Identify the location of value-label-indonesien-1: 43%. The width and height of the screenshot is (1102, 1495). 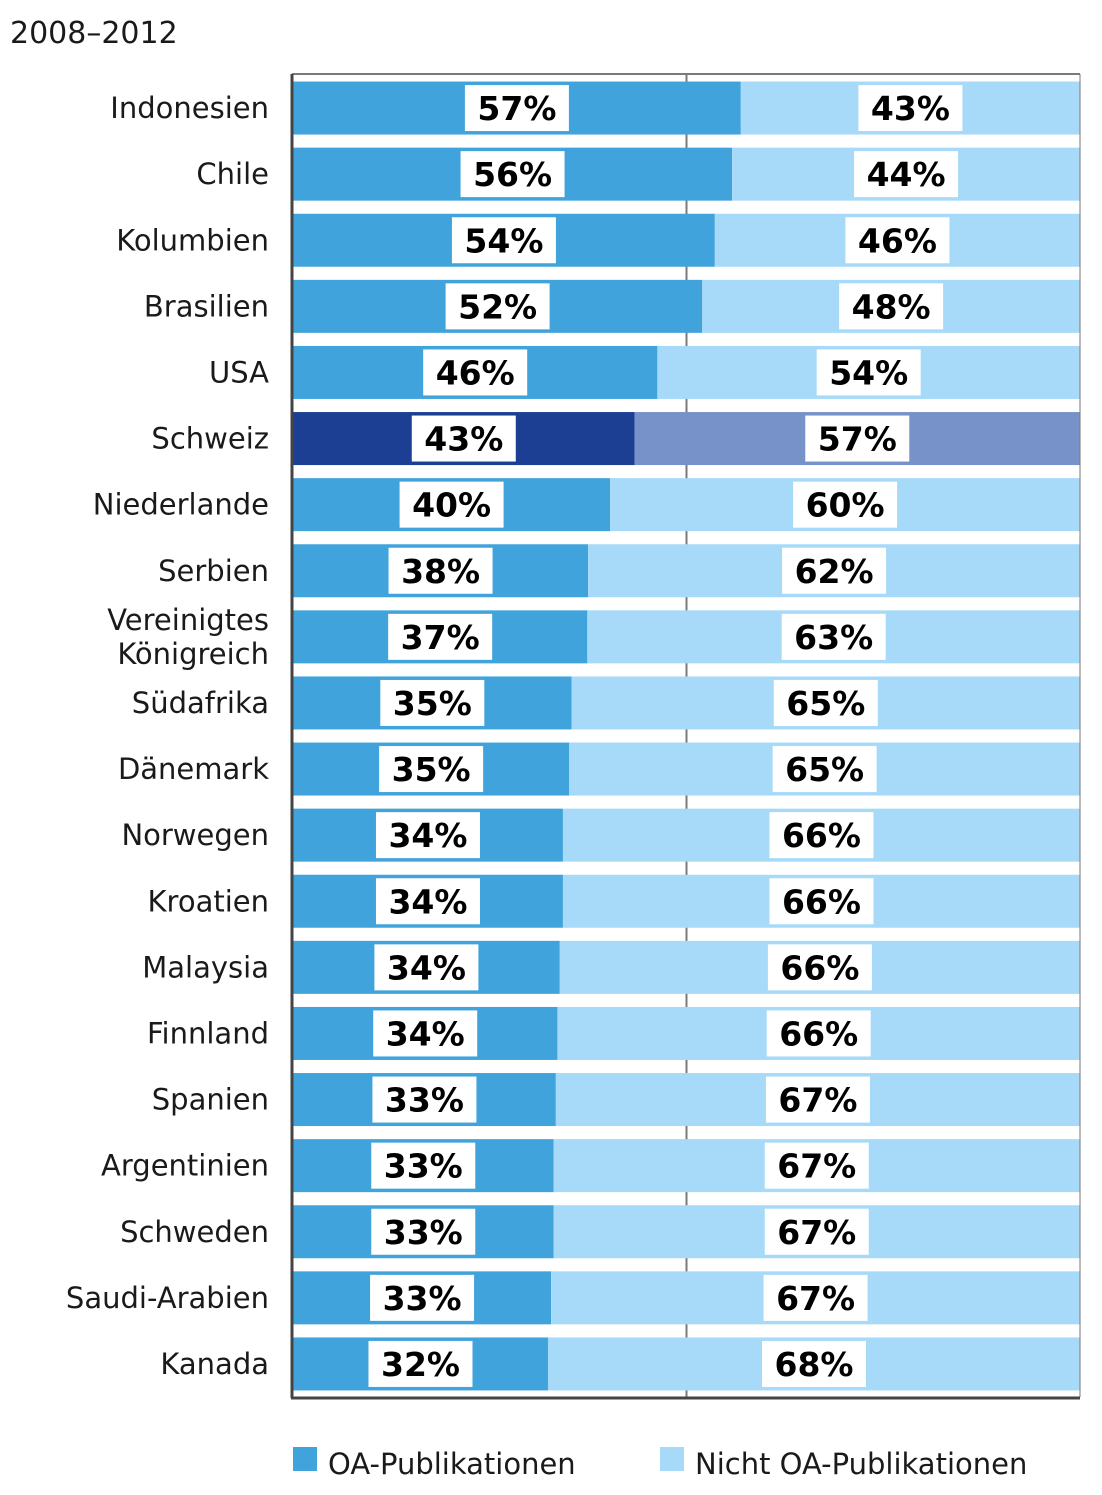
(910, 108).